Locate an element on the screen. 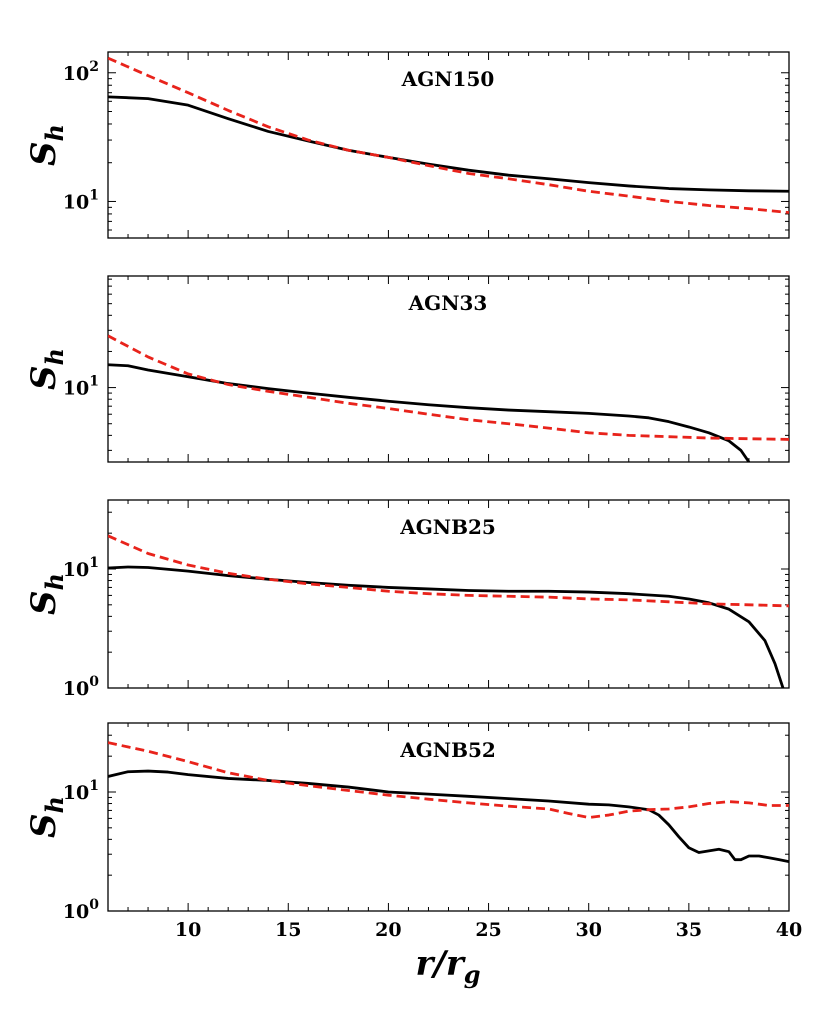 The image size is (830, 1015). x-axis-label: r/rg is located at coordinates (447, 966).